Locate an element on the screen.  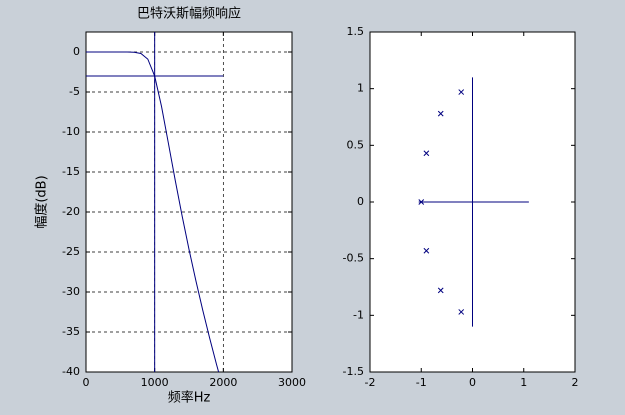
chart-title: 巴特沃斯幅频响应 is located at coordinates (189, 14).